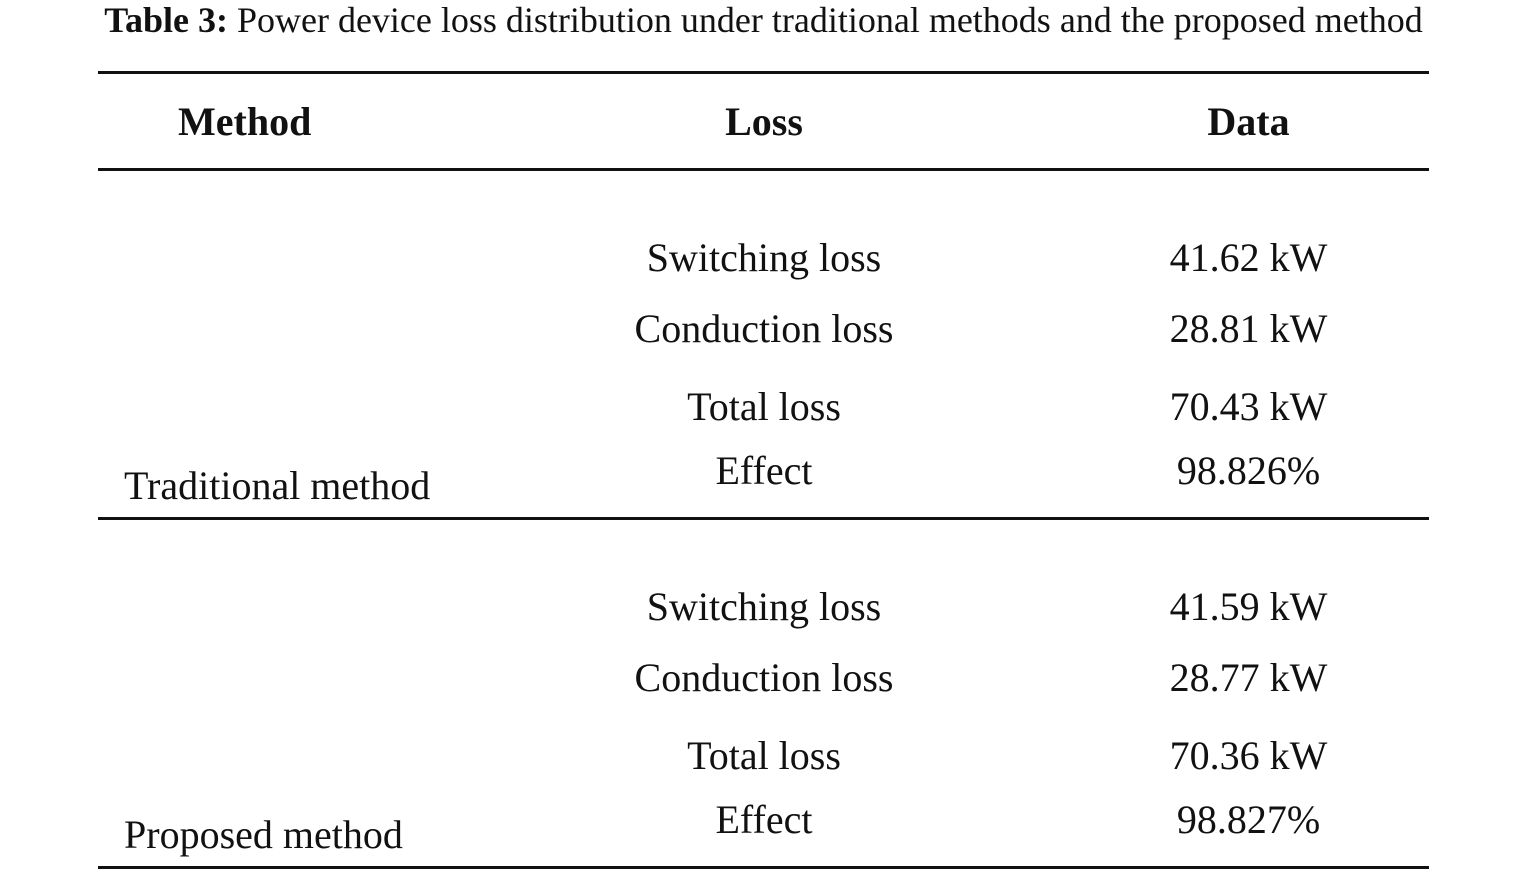  I want to click on data-cell: 28.77 kW, so click(1248, 677).